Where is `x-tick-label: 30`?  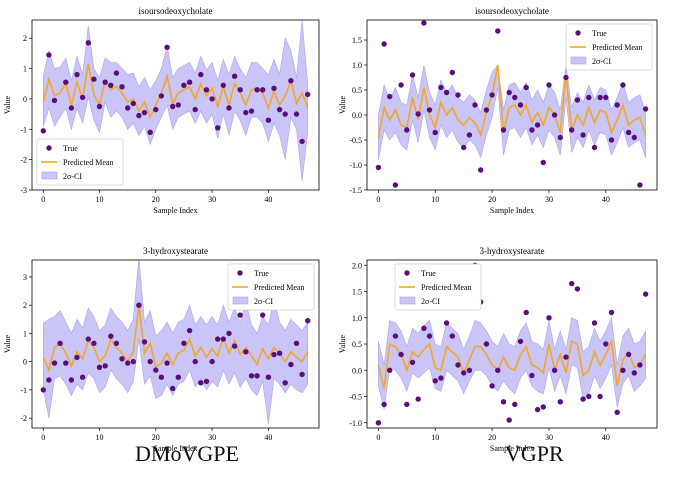
x-tick-label: 30 is located at coordinates (212, 437).